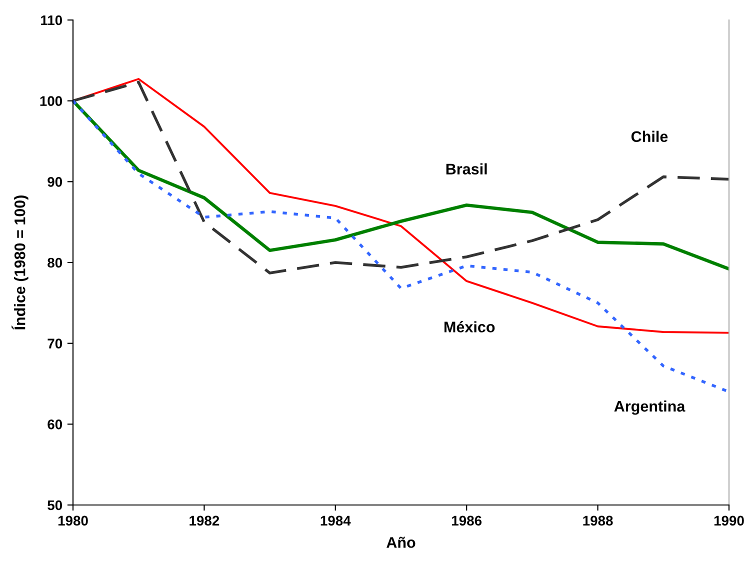  Describe the element at coordinates (73, 521) in the screenshot. I see `x-tick-label: 1980` at that location.